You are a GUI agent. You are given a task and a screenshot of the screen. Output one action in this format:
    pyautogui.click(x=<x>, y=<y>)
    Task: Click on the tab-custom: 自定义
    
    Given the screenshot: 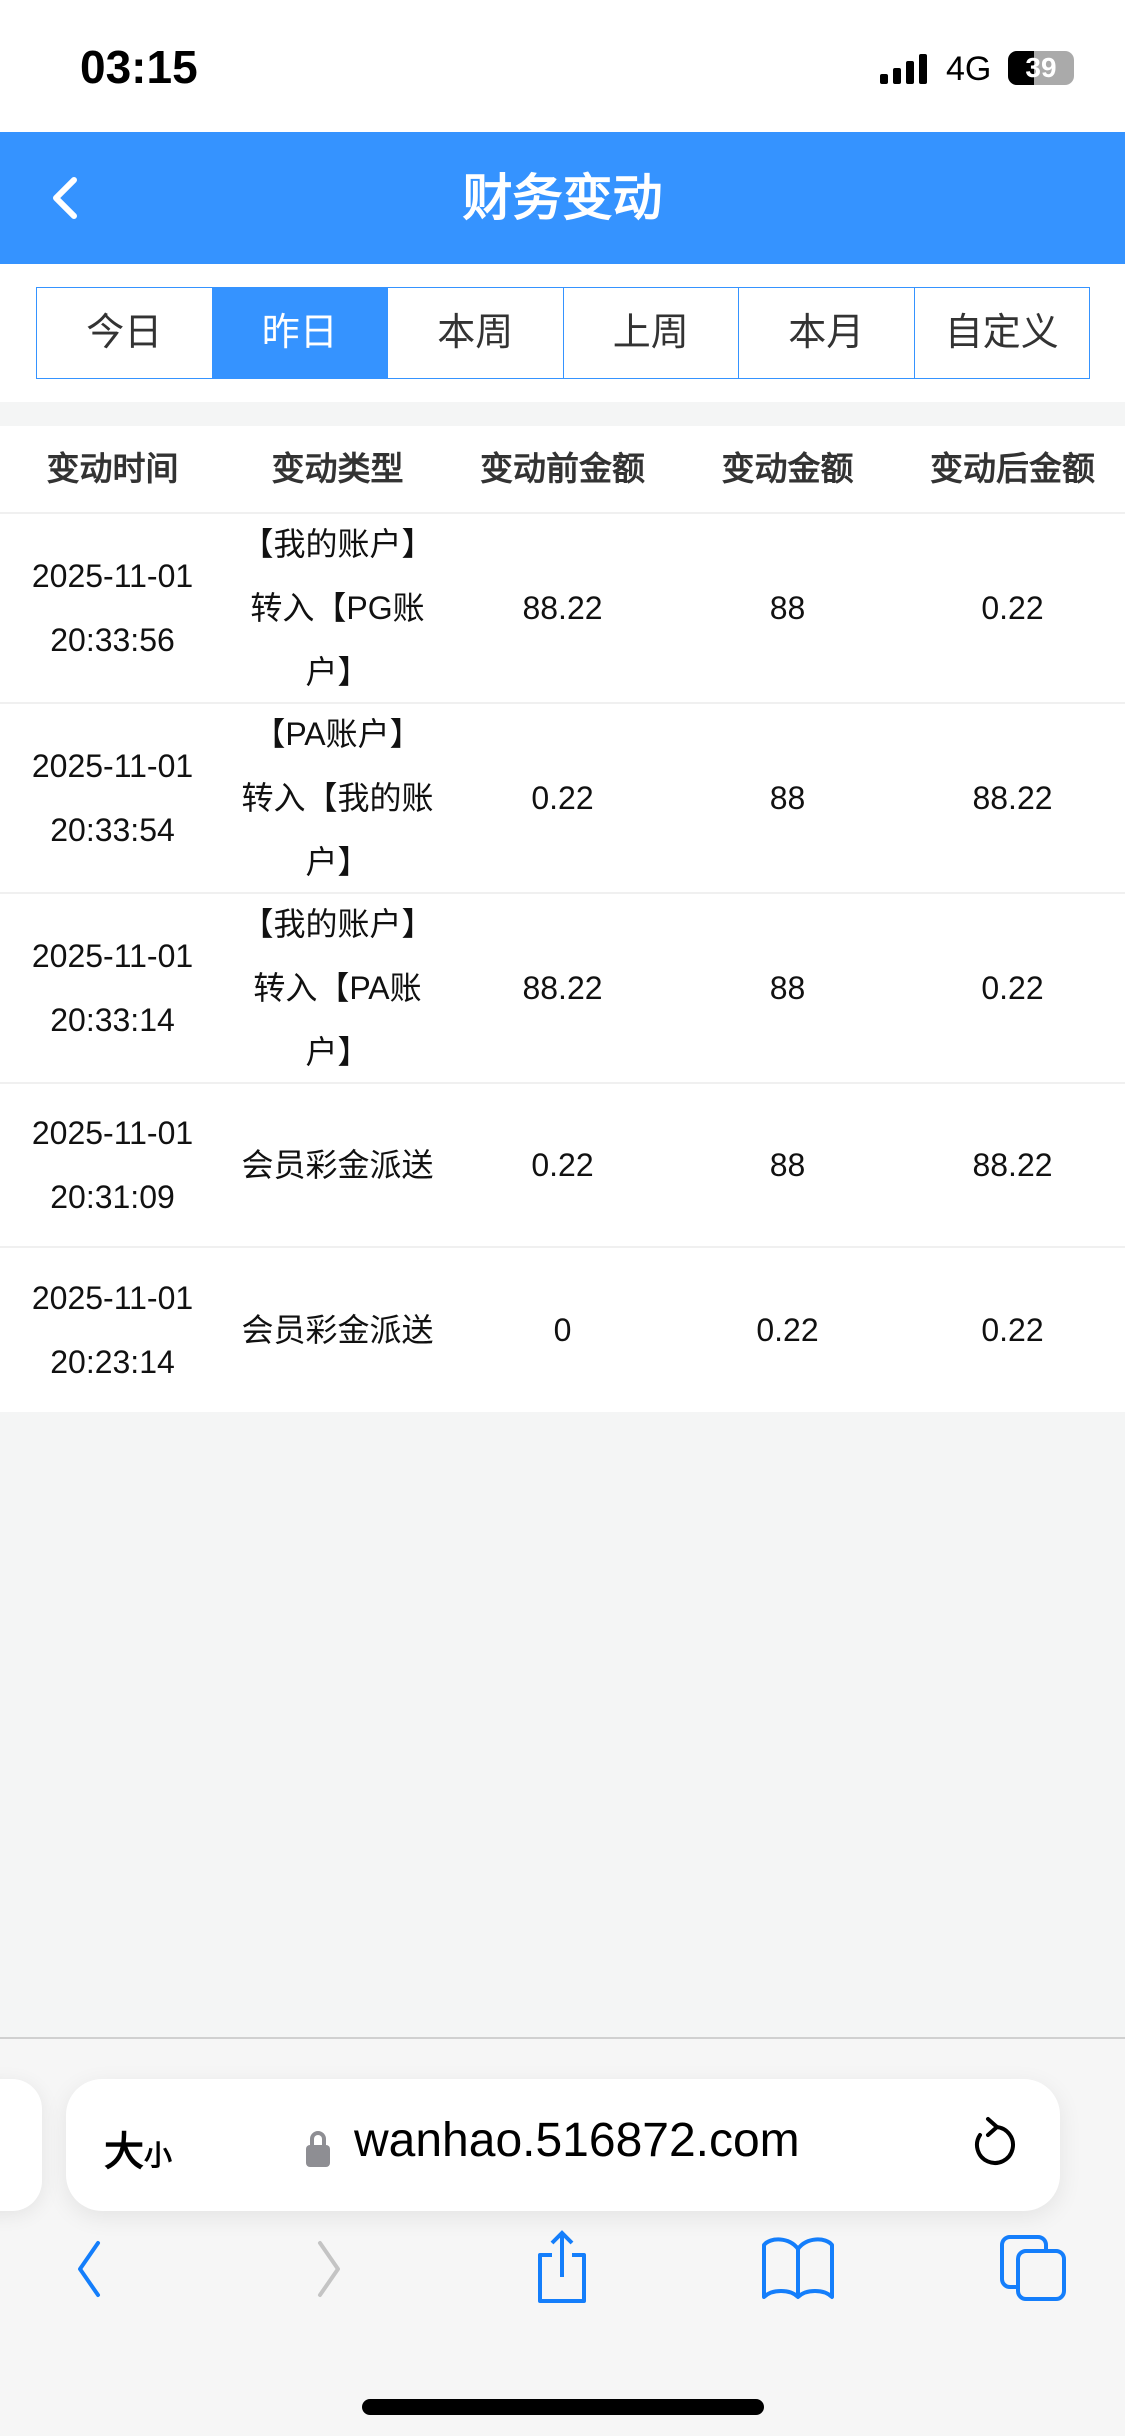 What is the action you would take?
    pyautogui.click(x=1001, y=333)
    